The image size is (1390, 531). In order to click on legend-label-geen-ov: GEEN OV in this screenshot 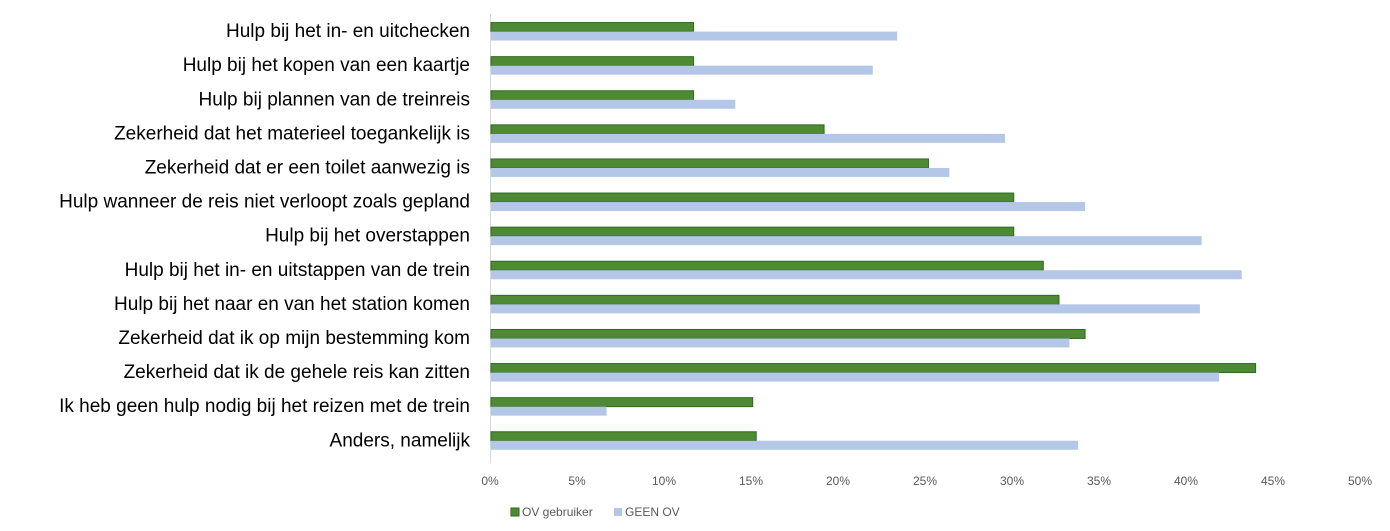, I will do `click(652, 512)`.